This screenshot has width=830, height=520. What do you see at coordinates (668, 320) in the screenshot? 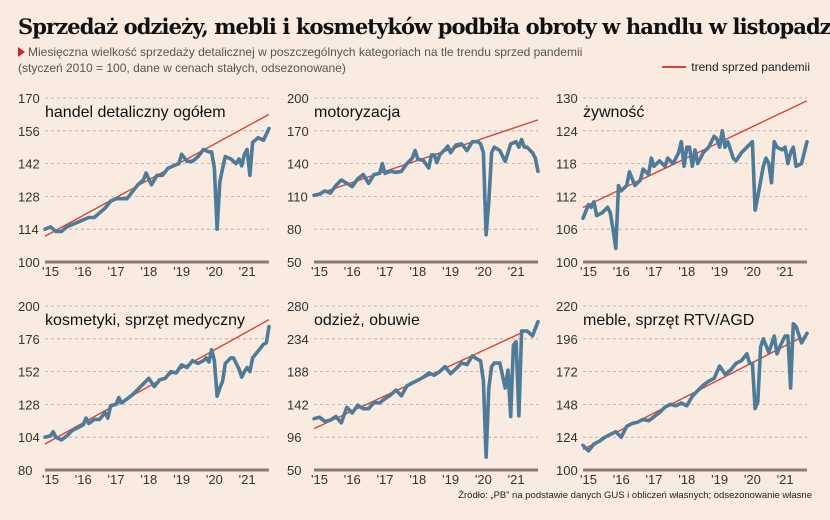
I see `panel-title: meble, sprzęt RTV/AGD` at bounding box center [668, 320].